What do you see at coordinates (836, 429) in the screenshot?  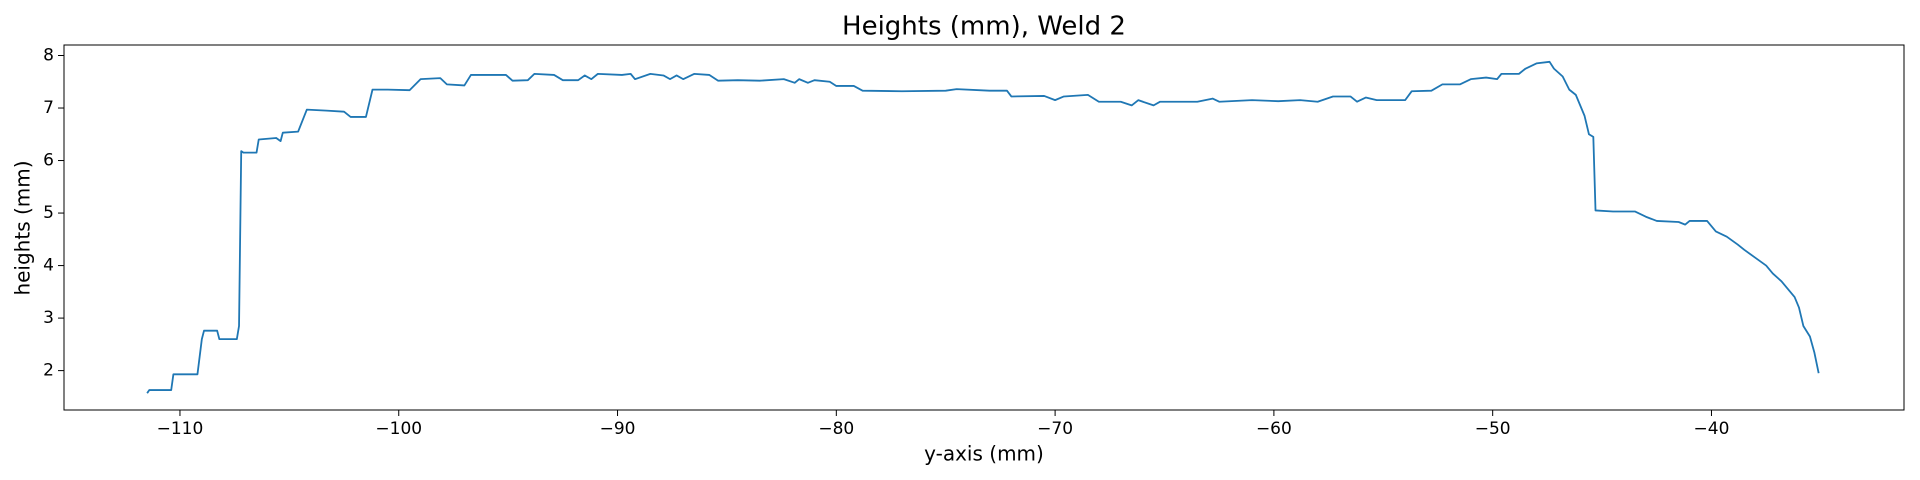 I see `x-tick-label: −80` at bounding box center [836, 429].